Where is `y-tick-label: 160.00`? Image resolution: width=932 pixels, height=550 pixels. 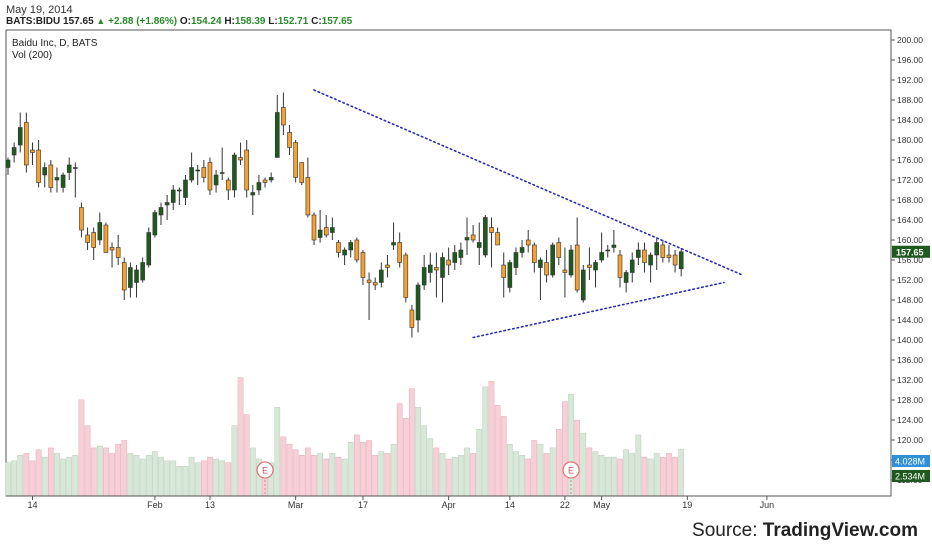
y-tick-label: 160.00 is located at coordinates (910, 240).